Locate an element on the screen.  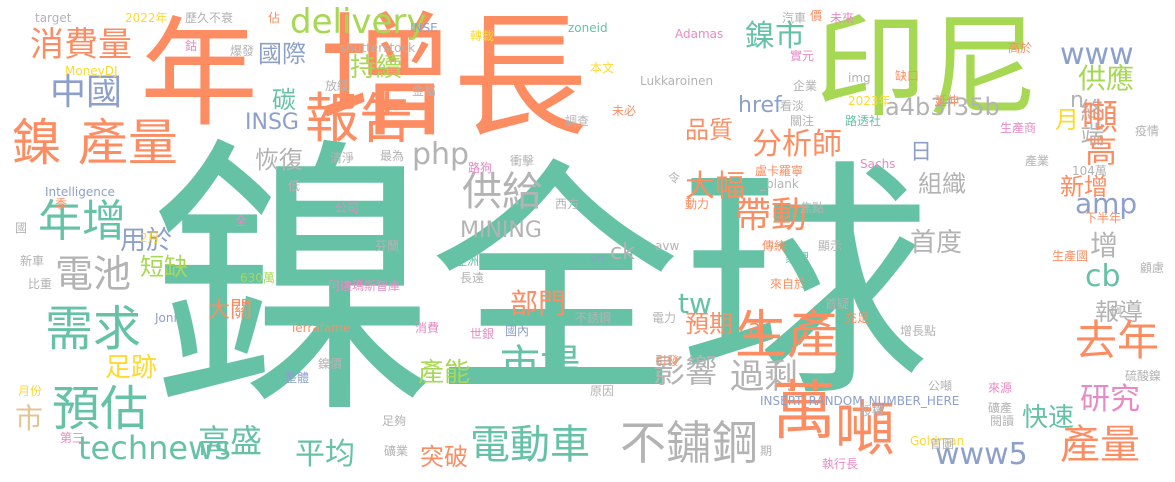
cloud-word: 最為 is located at coordinates (392, 156).